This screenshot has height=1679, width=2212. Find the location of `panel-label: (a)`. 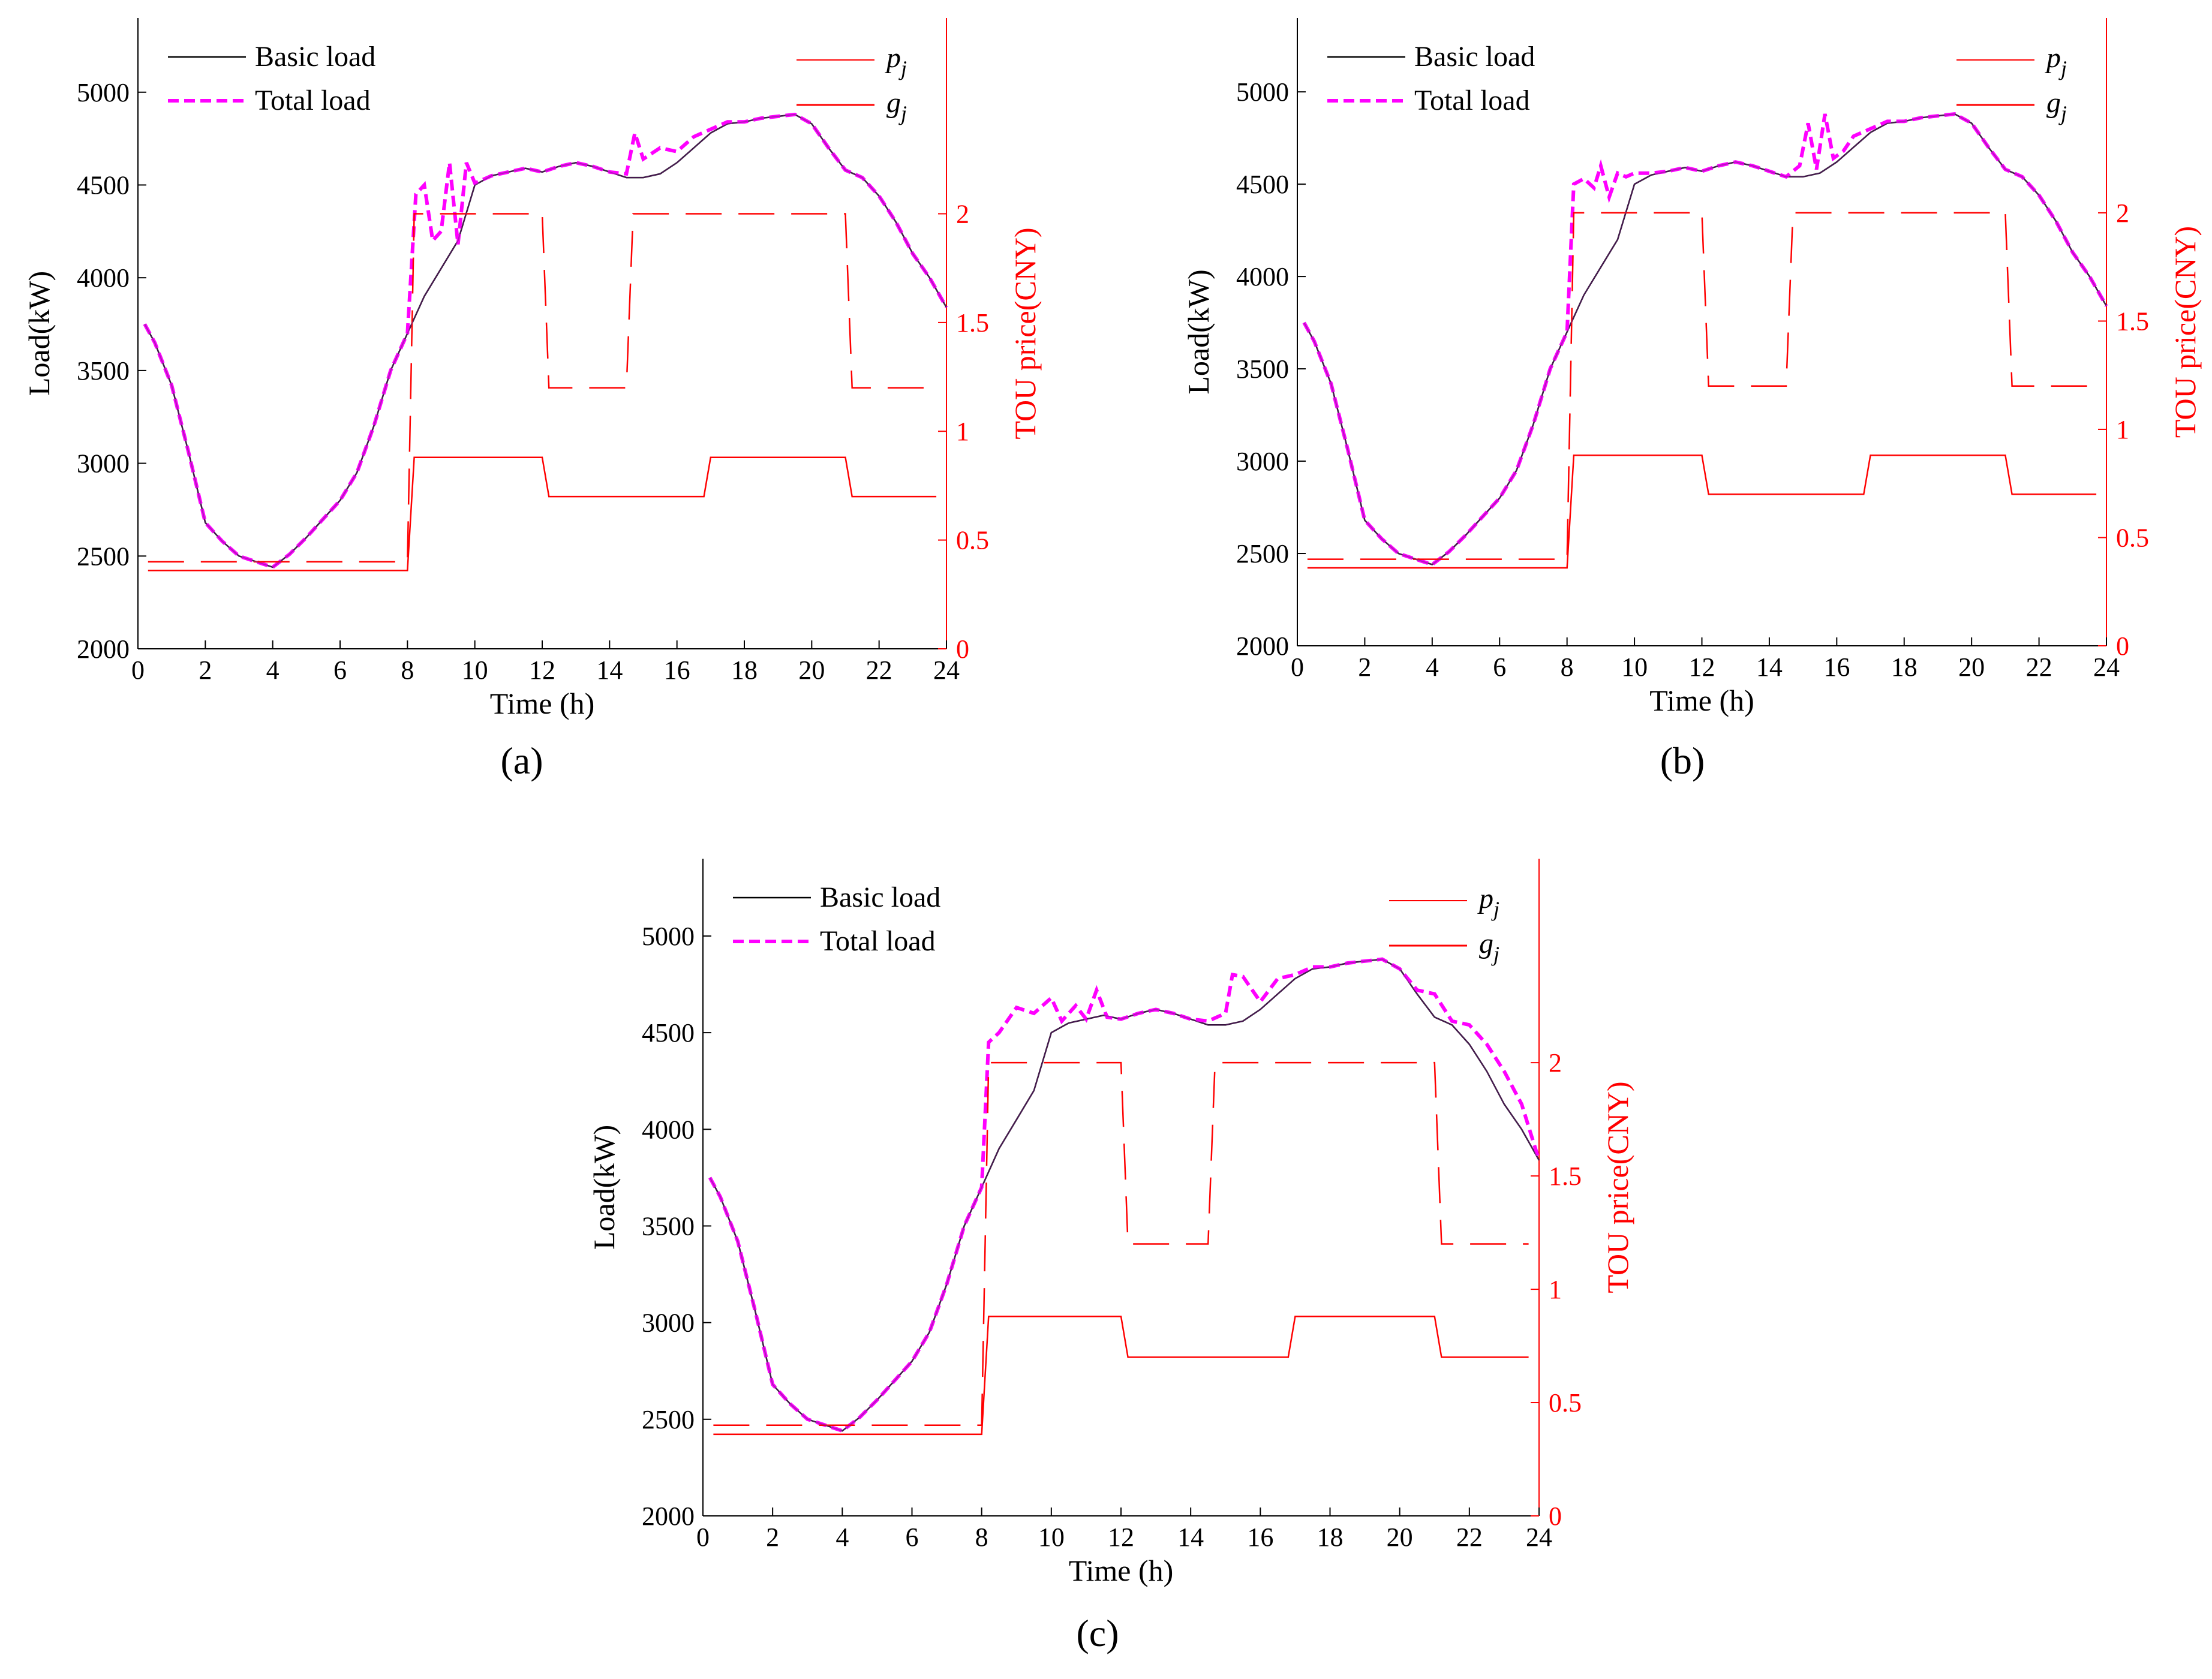

panel-label: (a) is located at coordinates (521, 760).